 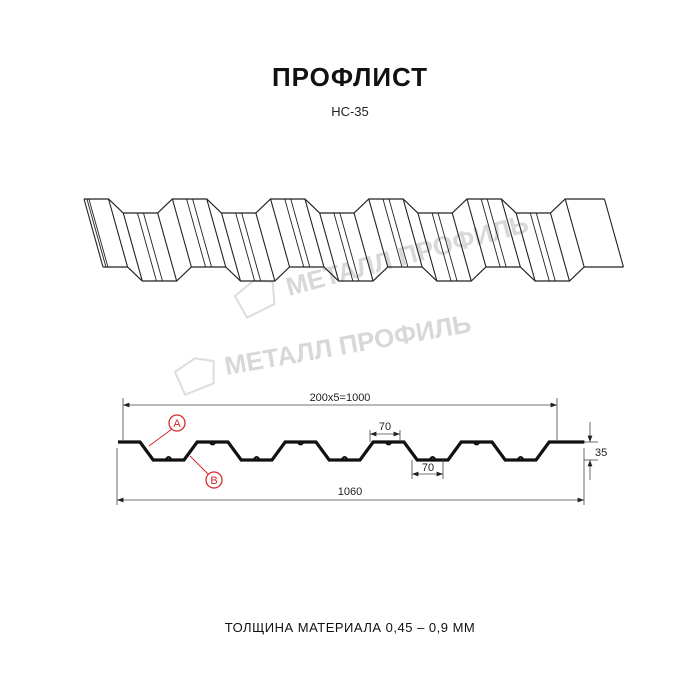 I want to click on dimension-top-width, so click(x=385, y=436).